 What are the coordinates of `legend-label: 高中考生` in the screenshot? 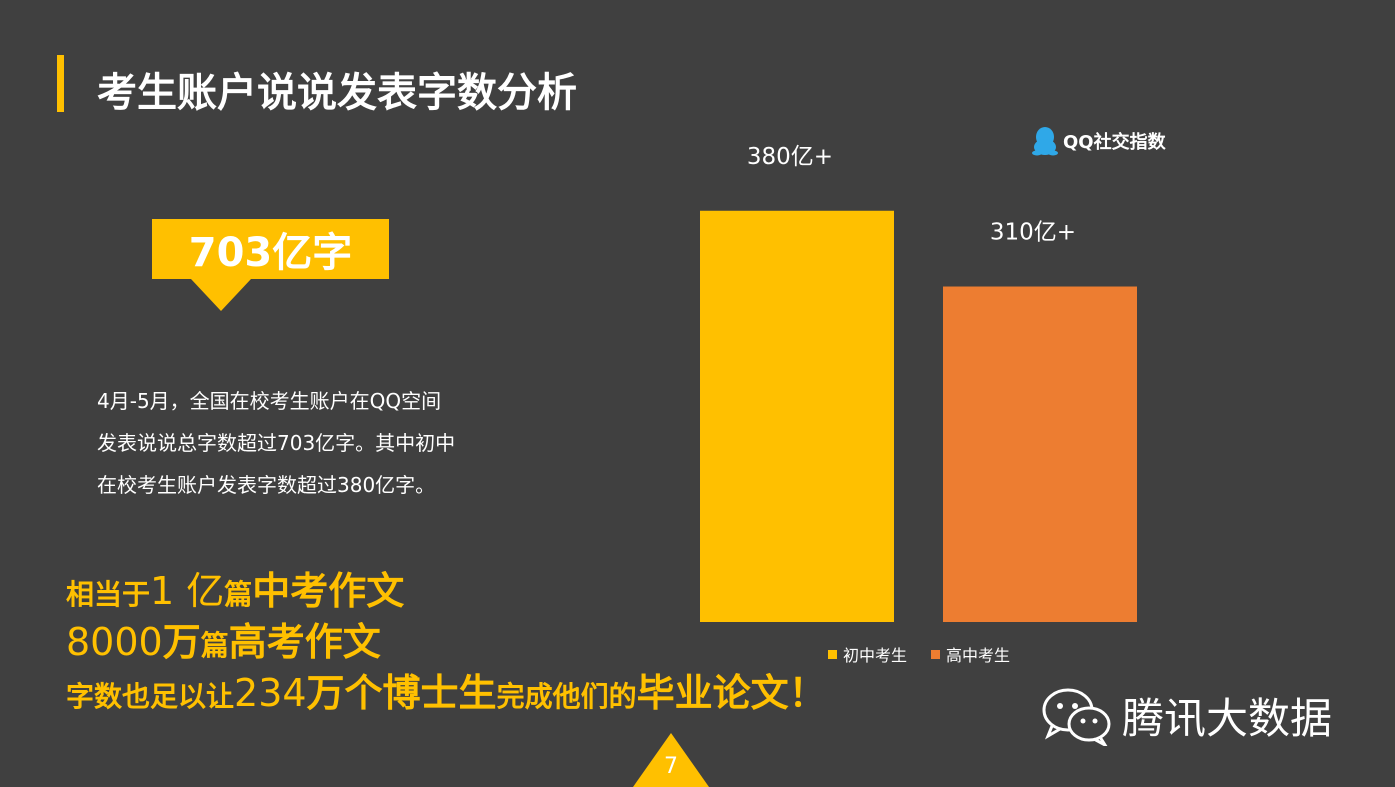 It's located at (978, 655).